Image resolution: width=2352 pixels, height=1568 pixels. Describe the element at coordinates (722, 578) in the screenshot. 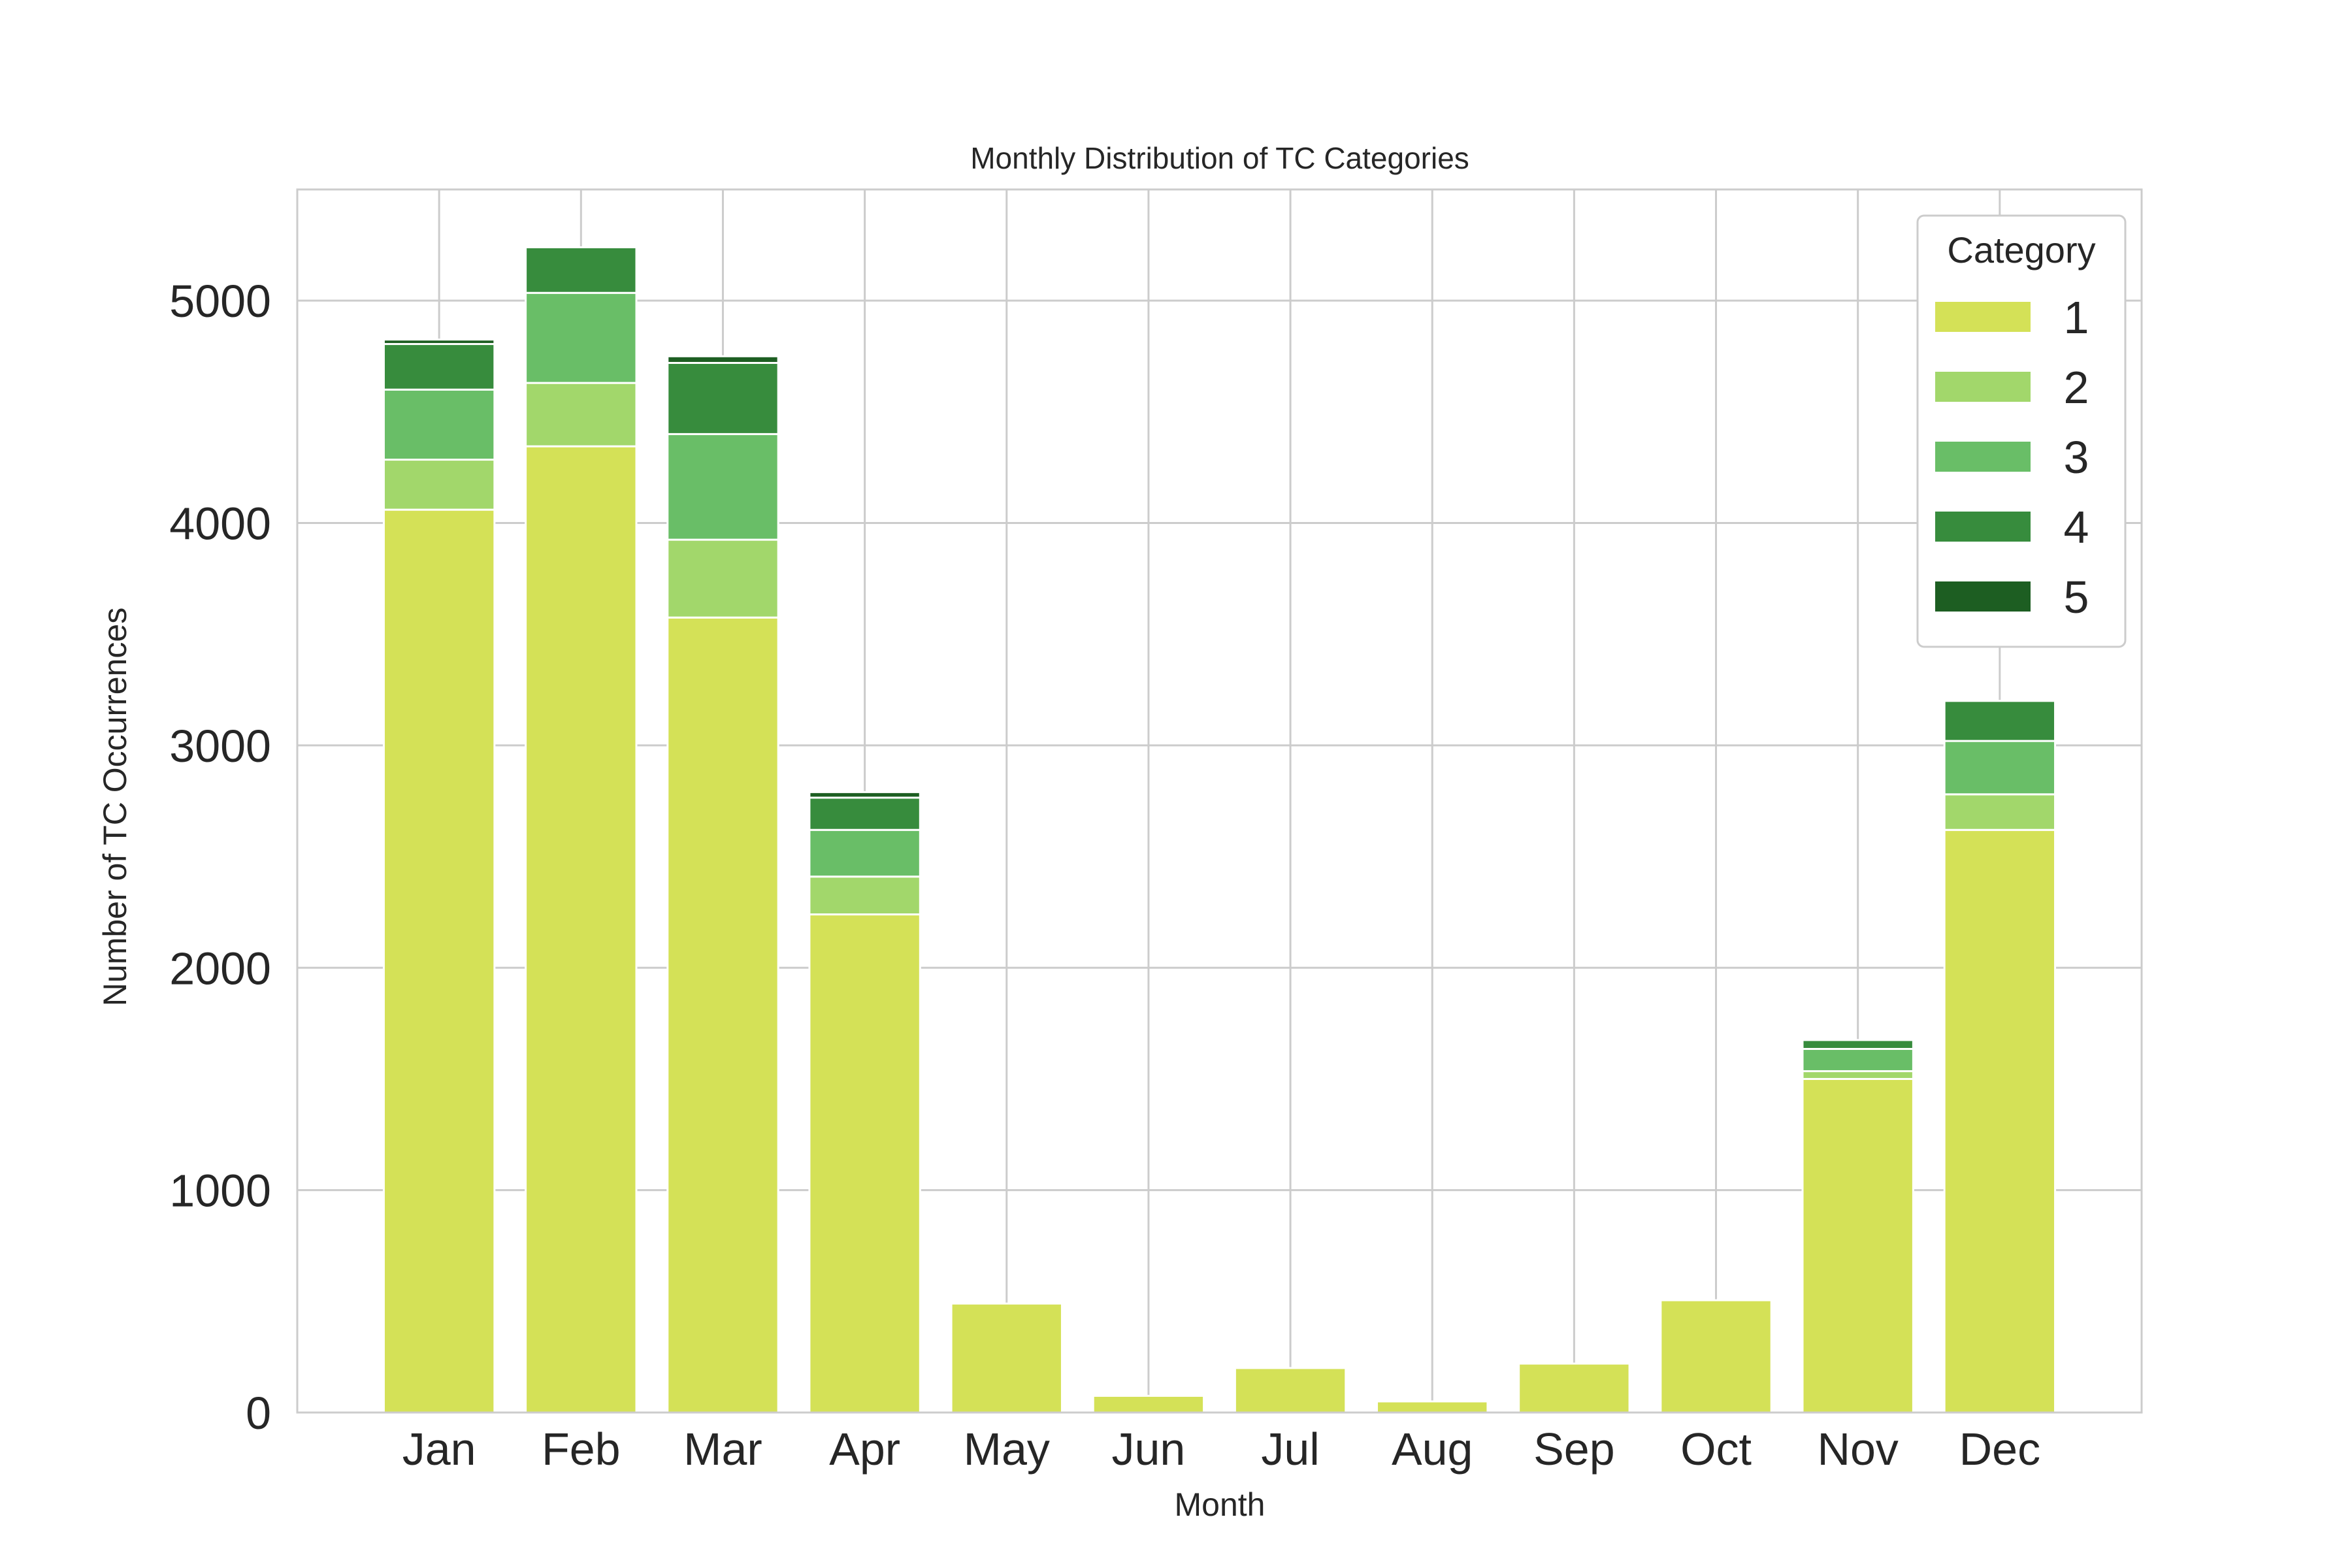

I see `bar-mar-cat2` at that location.